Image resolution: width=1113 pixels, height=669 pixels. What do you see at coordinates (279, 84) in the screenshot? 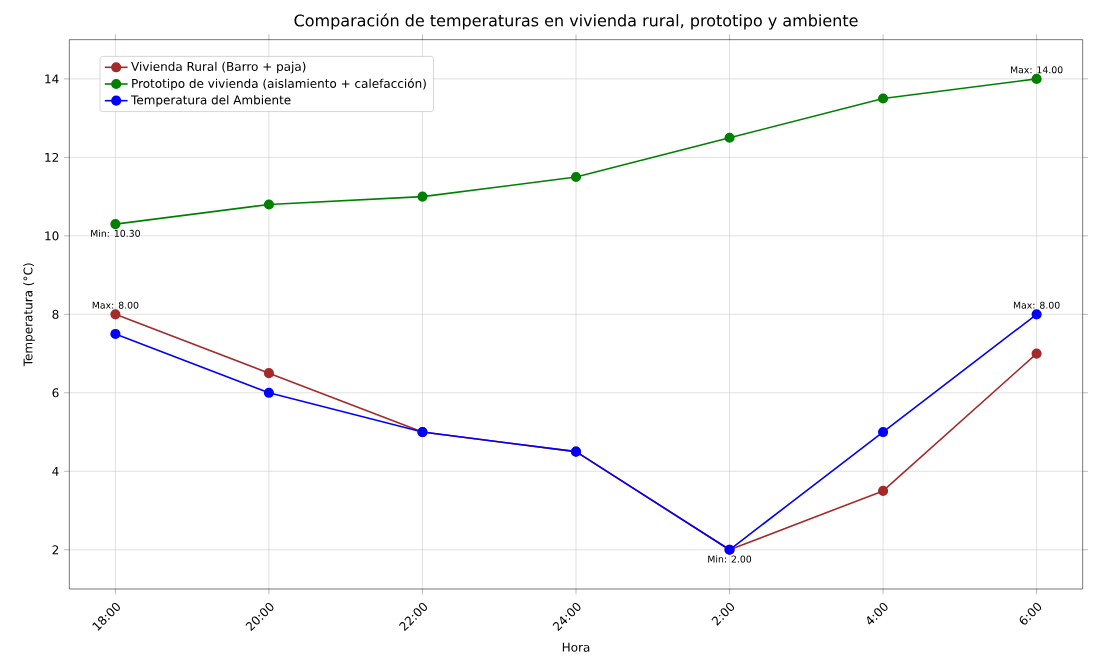
I see `legend-label: Prototipo de vivienda (aislamiento + calefacción)` at bounding box center [279, 84].